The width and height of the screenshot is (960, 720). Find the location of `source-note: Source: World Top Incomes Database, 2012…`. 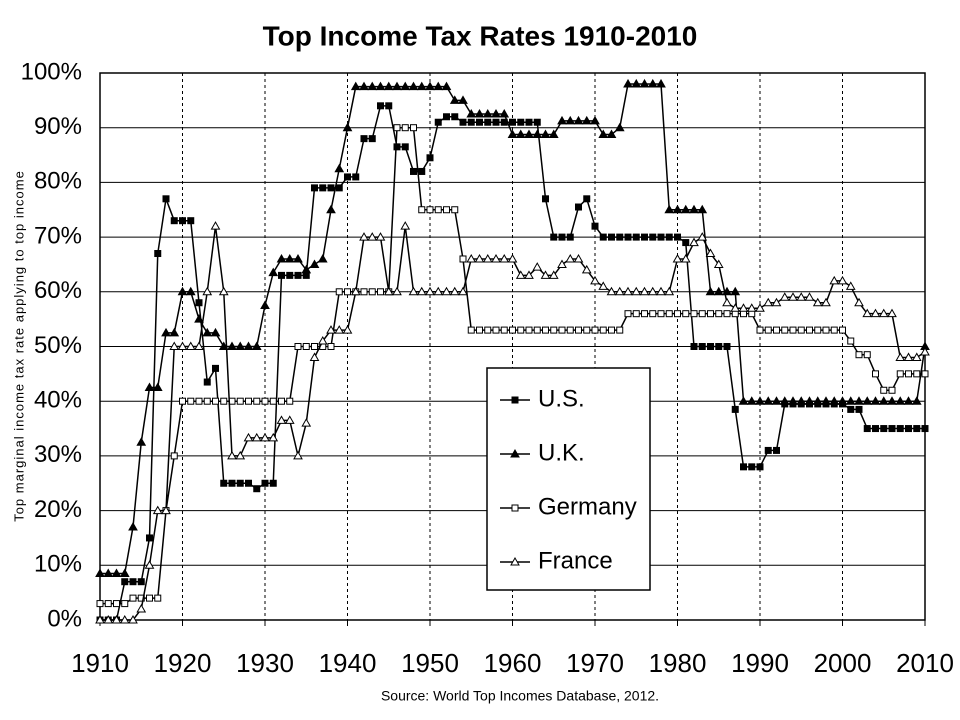

source-note: Source: World Top Incomes Database, 2012… is located at coordinates (520, 696).